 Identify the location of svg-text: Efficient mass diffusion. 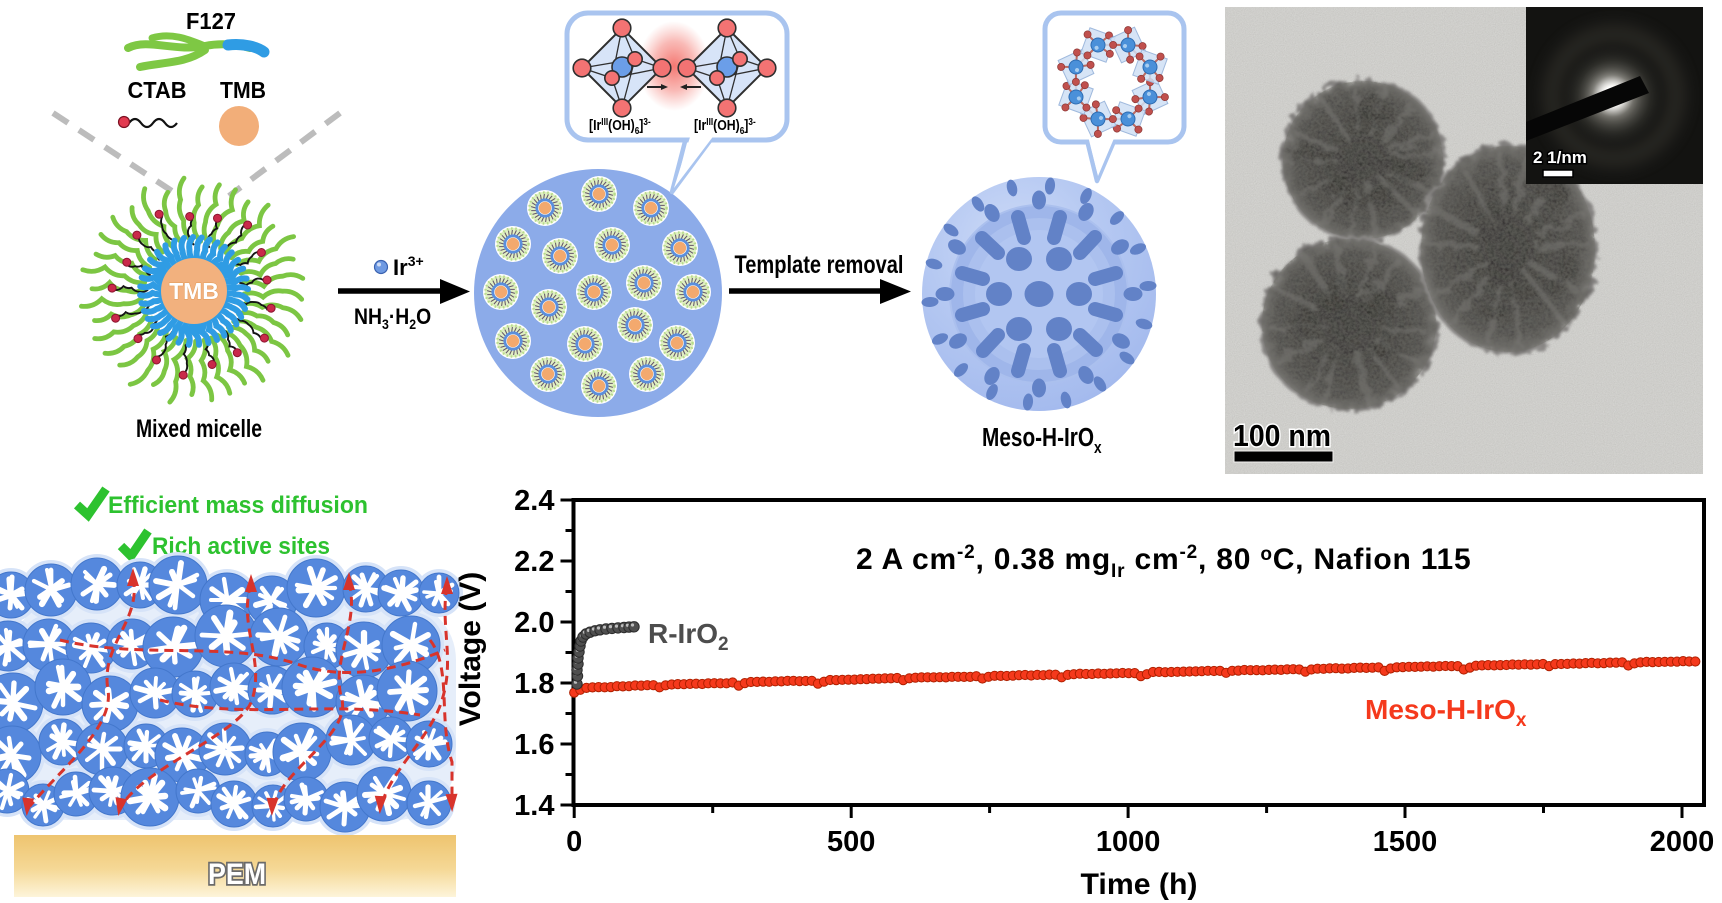
(238, 505).